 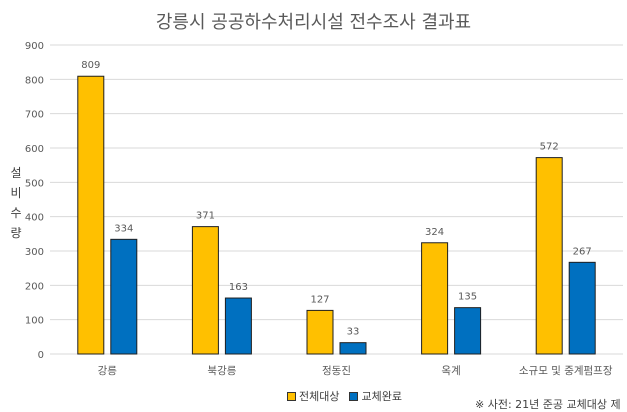 What do you see at coordinates (434, 232) in the screenshot?
I see `data-label: 324` at bounding box center [434, 232].